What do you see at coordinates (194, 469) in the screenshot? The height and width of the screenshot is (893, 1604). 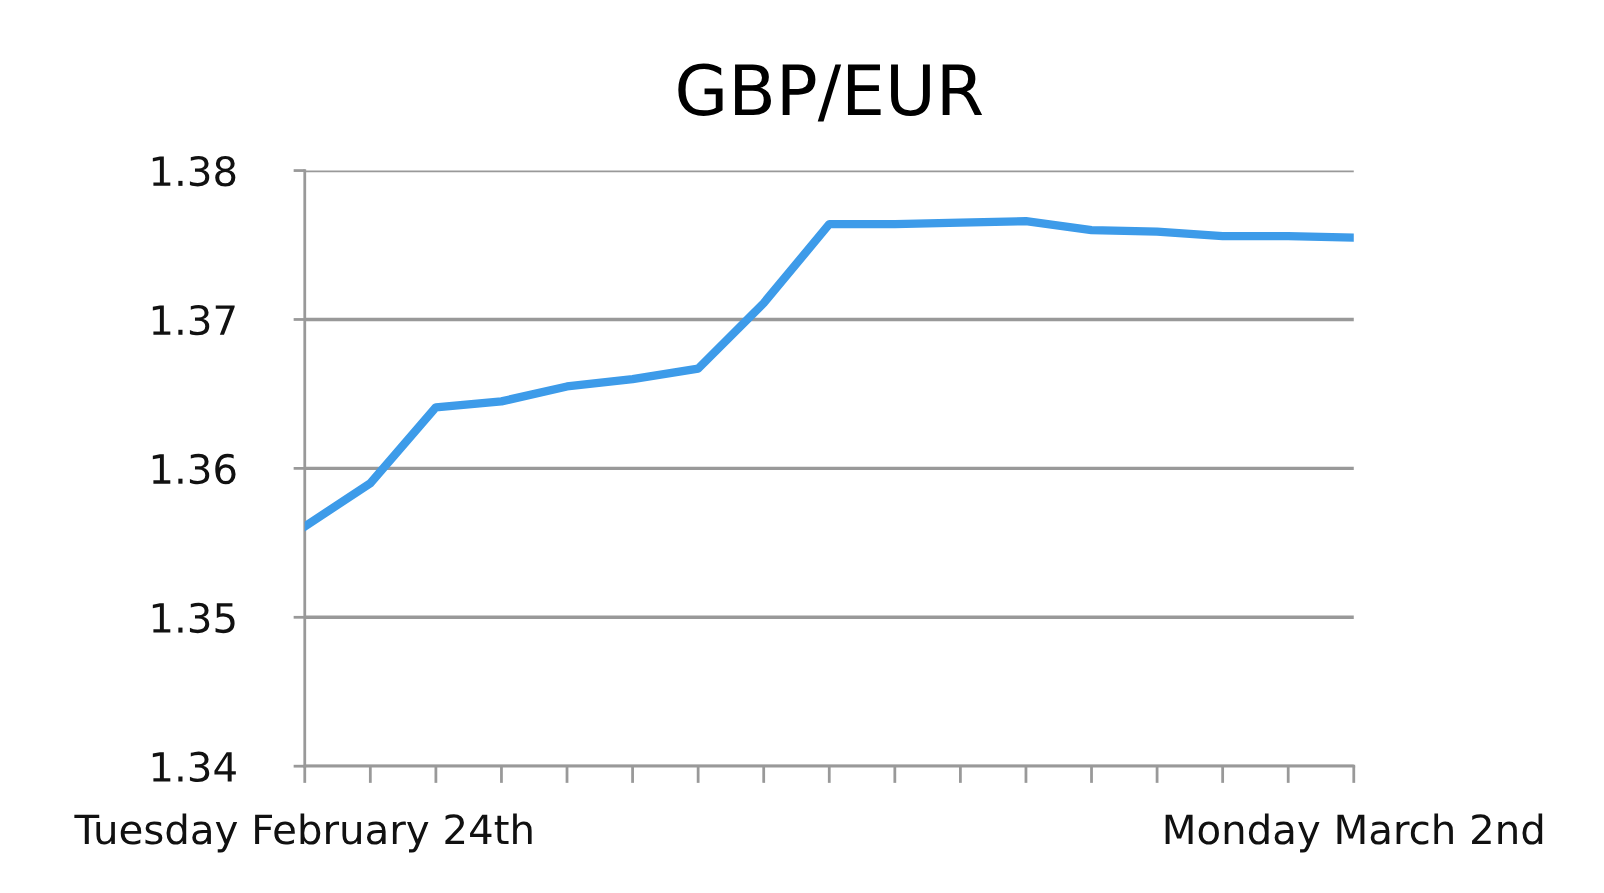 I see `y-tick-label: 1.36` at bounding box center [194, 469].